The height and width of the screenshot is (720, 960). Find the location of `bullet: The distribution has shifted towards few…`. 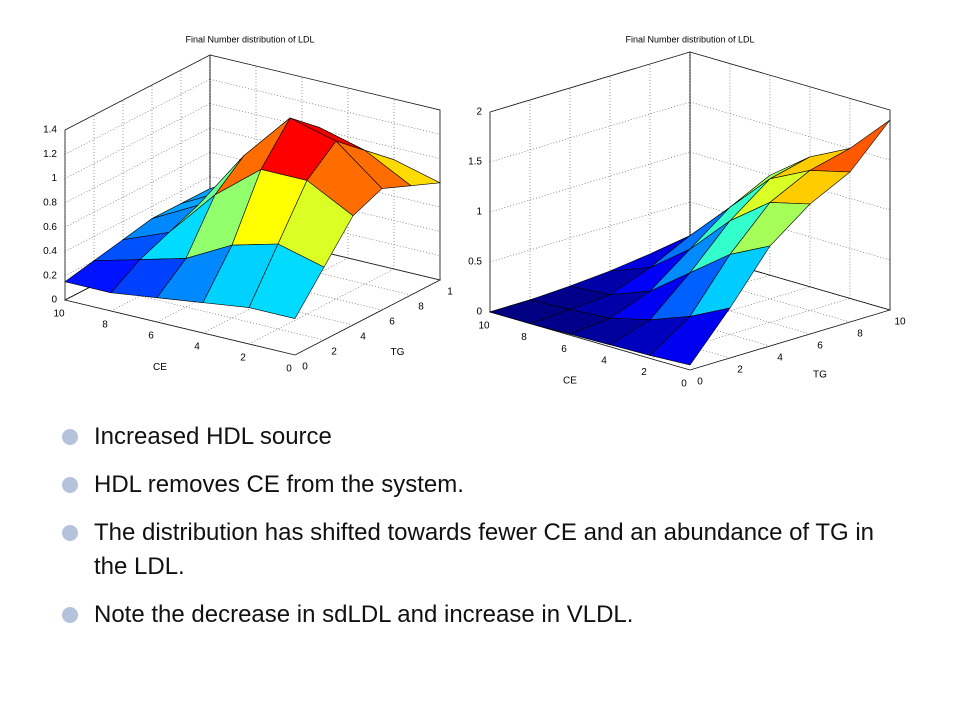

bullet: The distribution has shifted towards few… is located at coordinates (470, 550).